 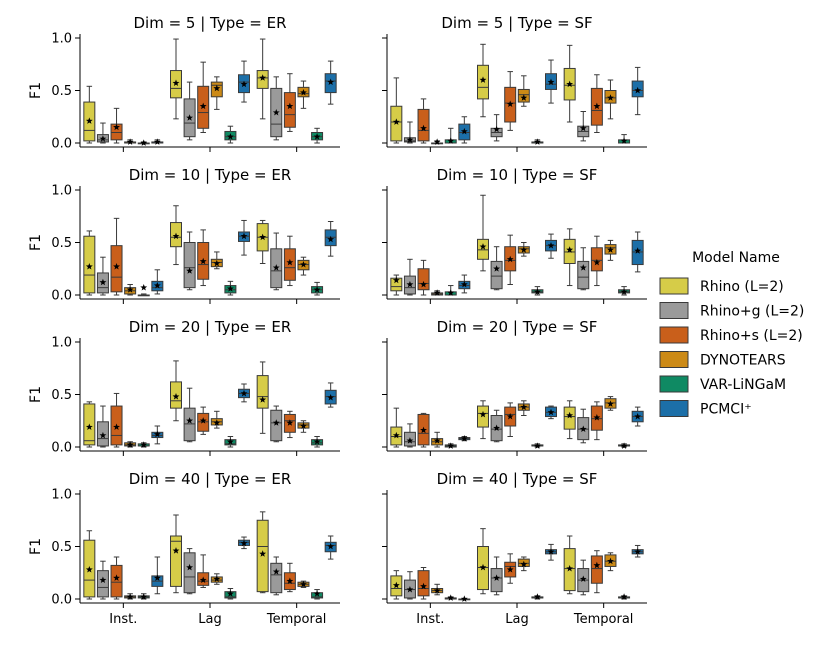 What do you see at coordinates (61, 343) in the screenshot?
I see `y-tick-label: 1.0` at bounding box center [61, 343].